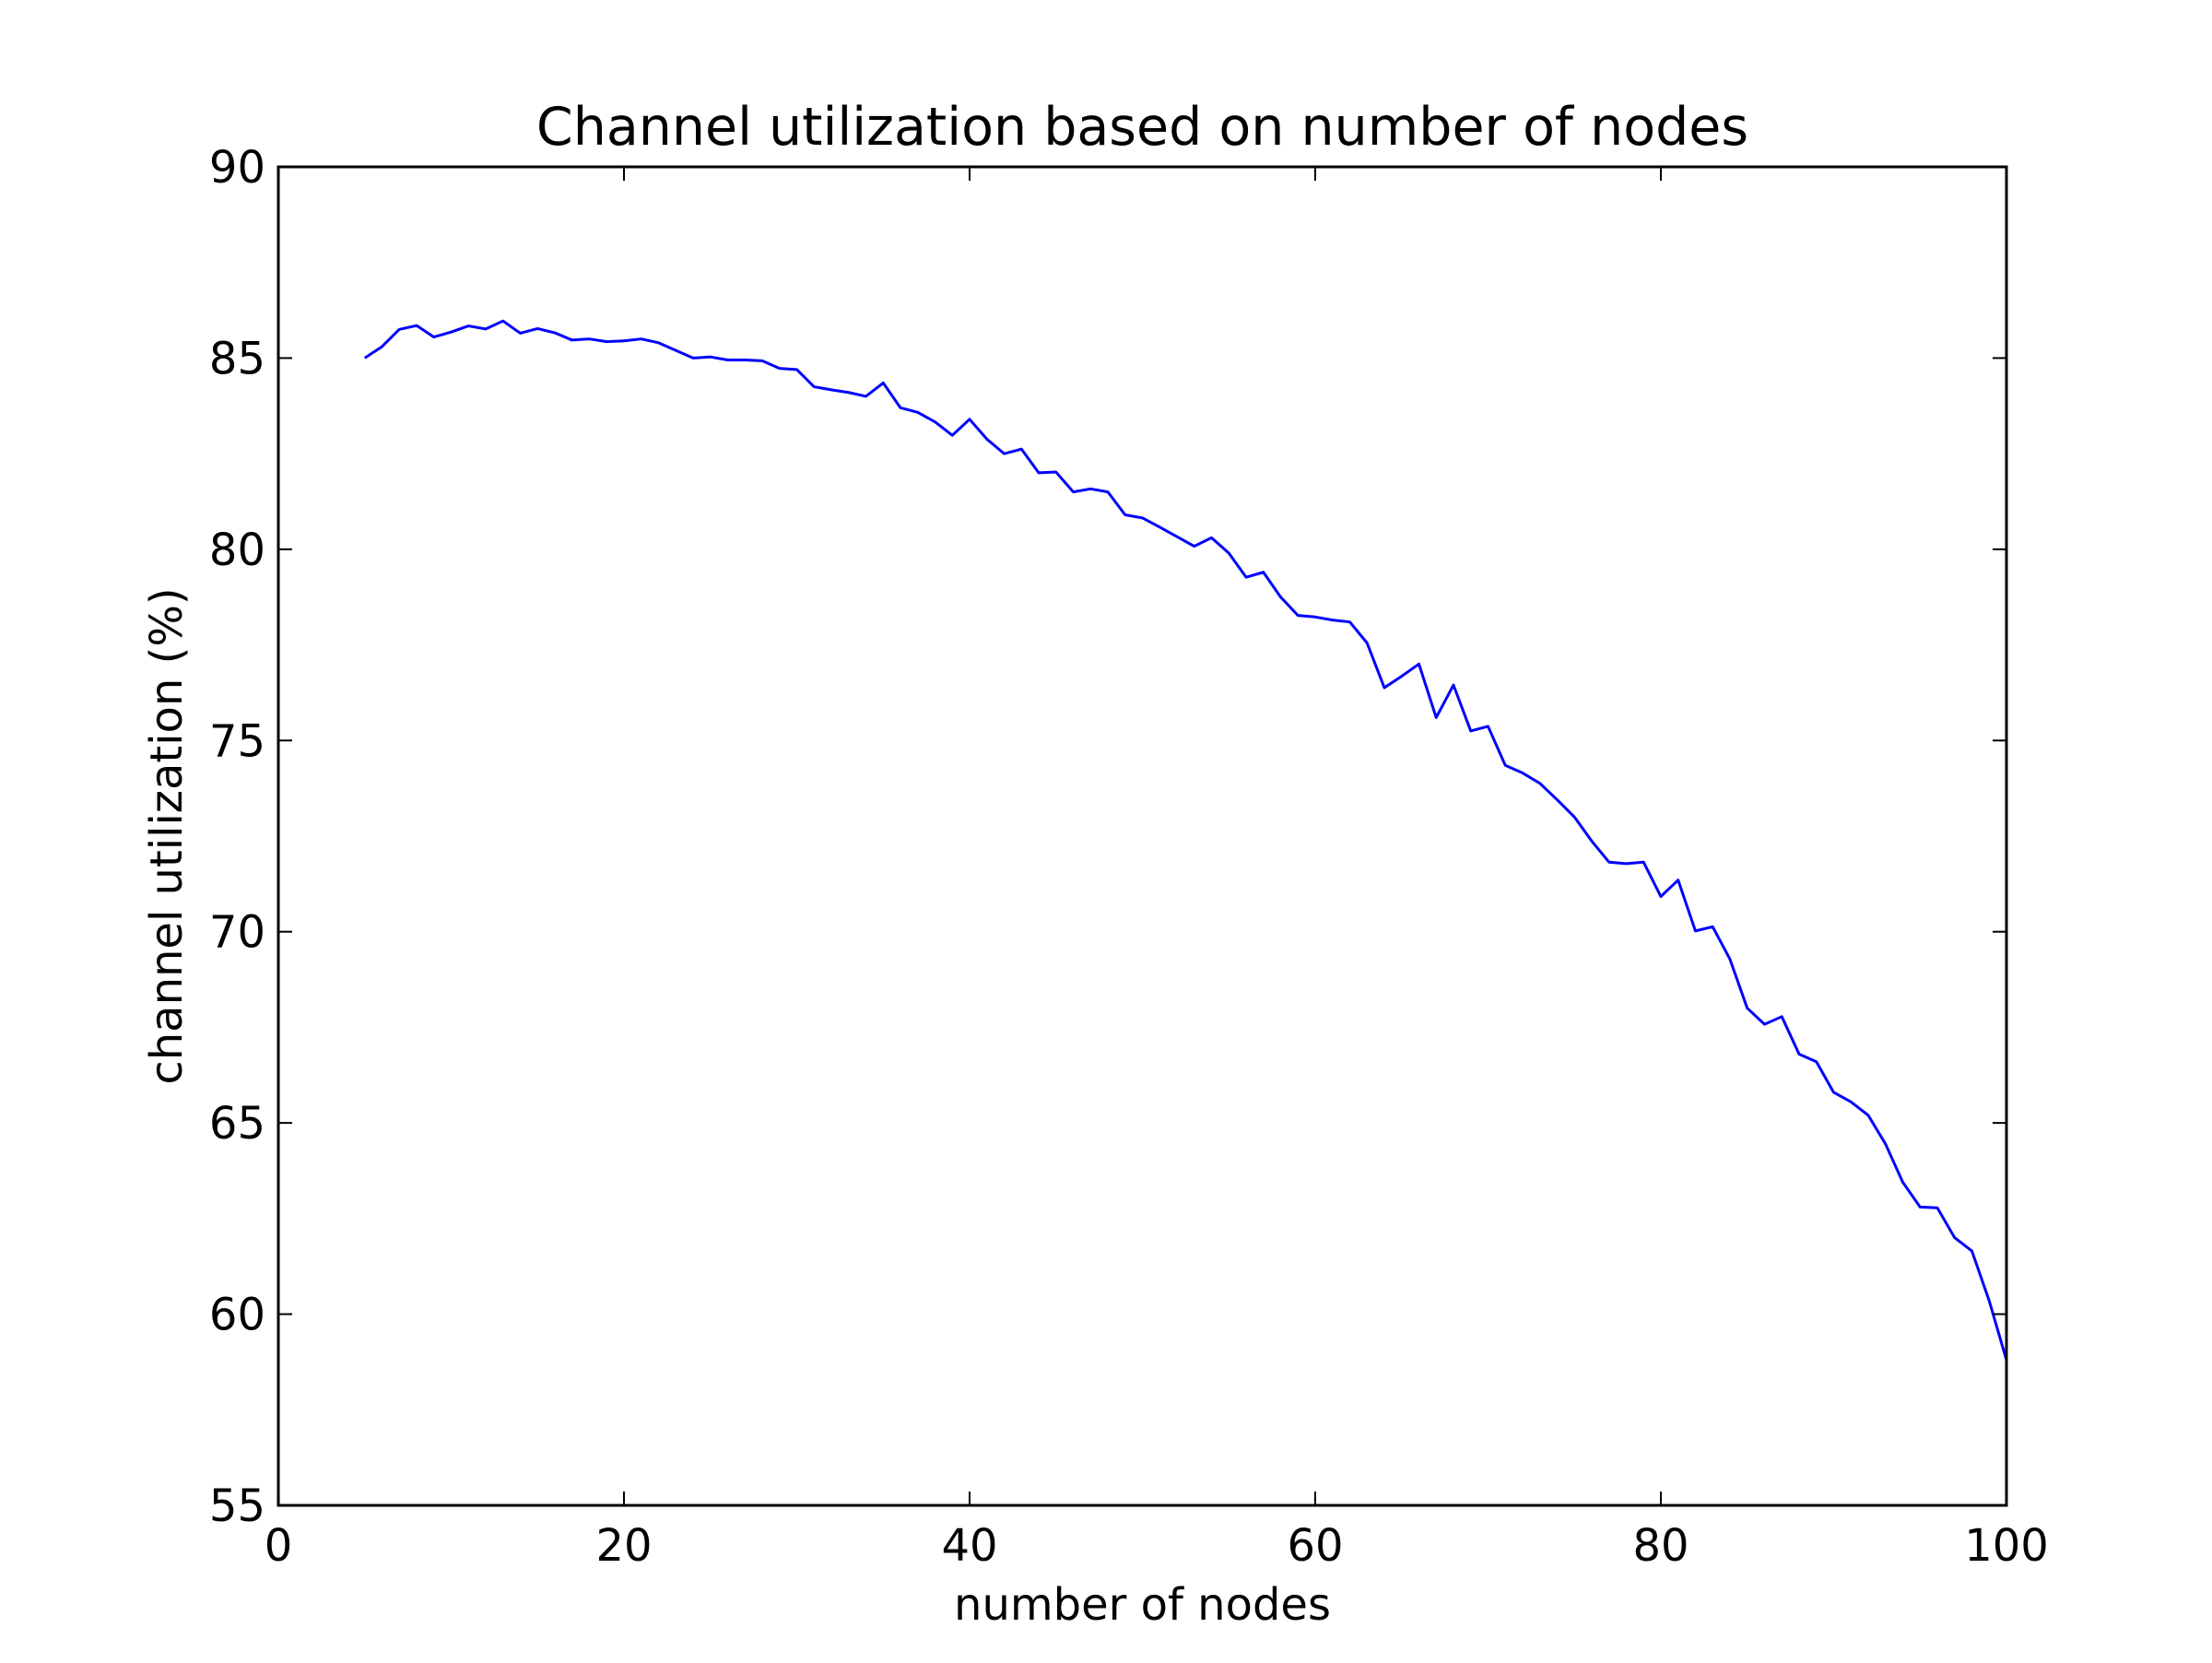  Describe the element at coordinates (237, 358) in the screenshot. I see `y-tick-label: 85` at that location.